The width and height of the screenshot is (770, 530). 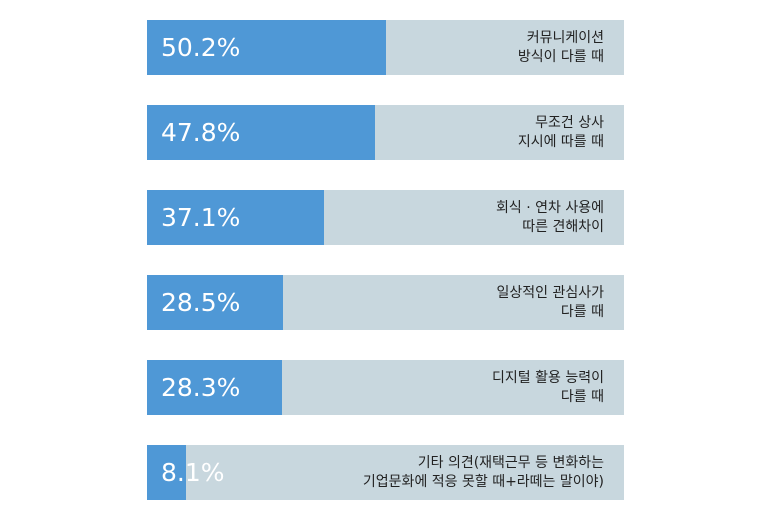 I want to click on category-label-line: 방식이 다를 때, so click(x=560, y=56).